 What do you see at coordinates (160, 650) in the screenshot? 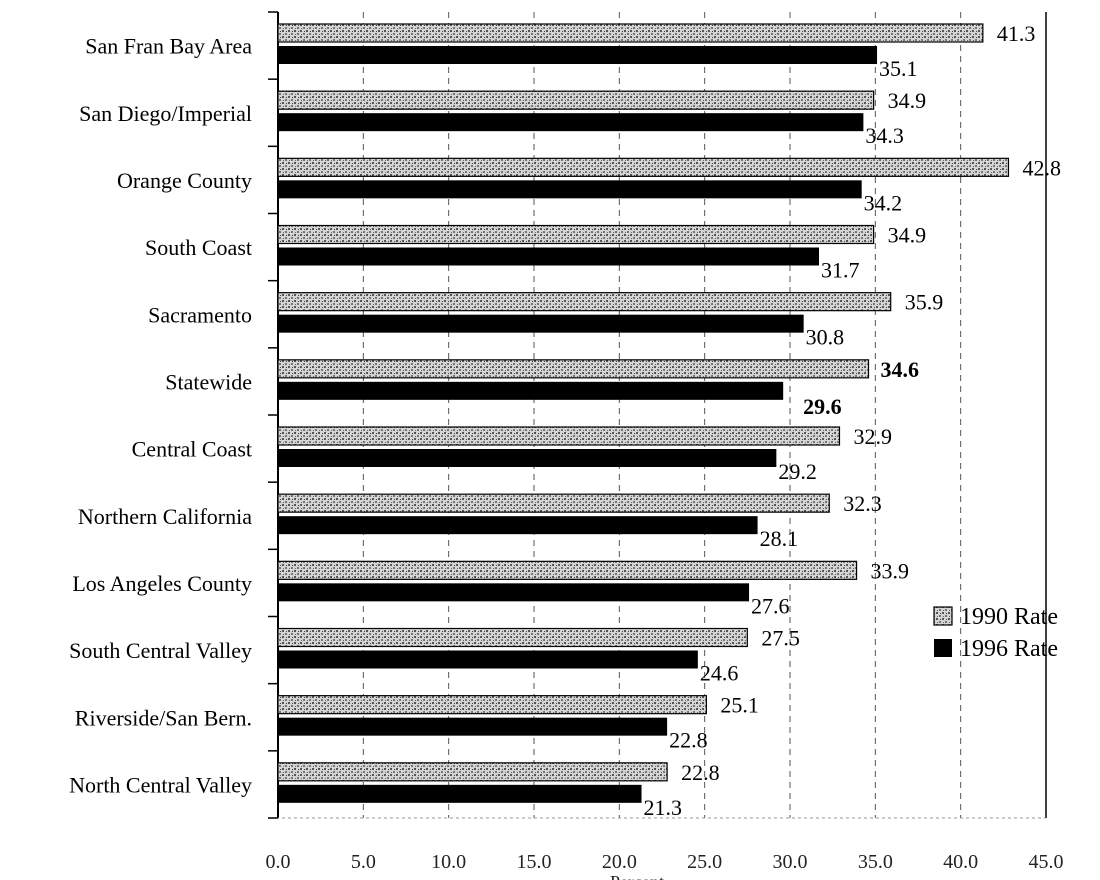
I see `category-label: South Central Valley` at bounding box center [160, 650].